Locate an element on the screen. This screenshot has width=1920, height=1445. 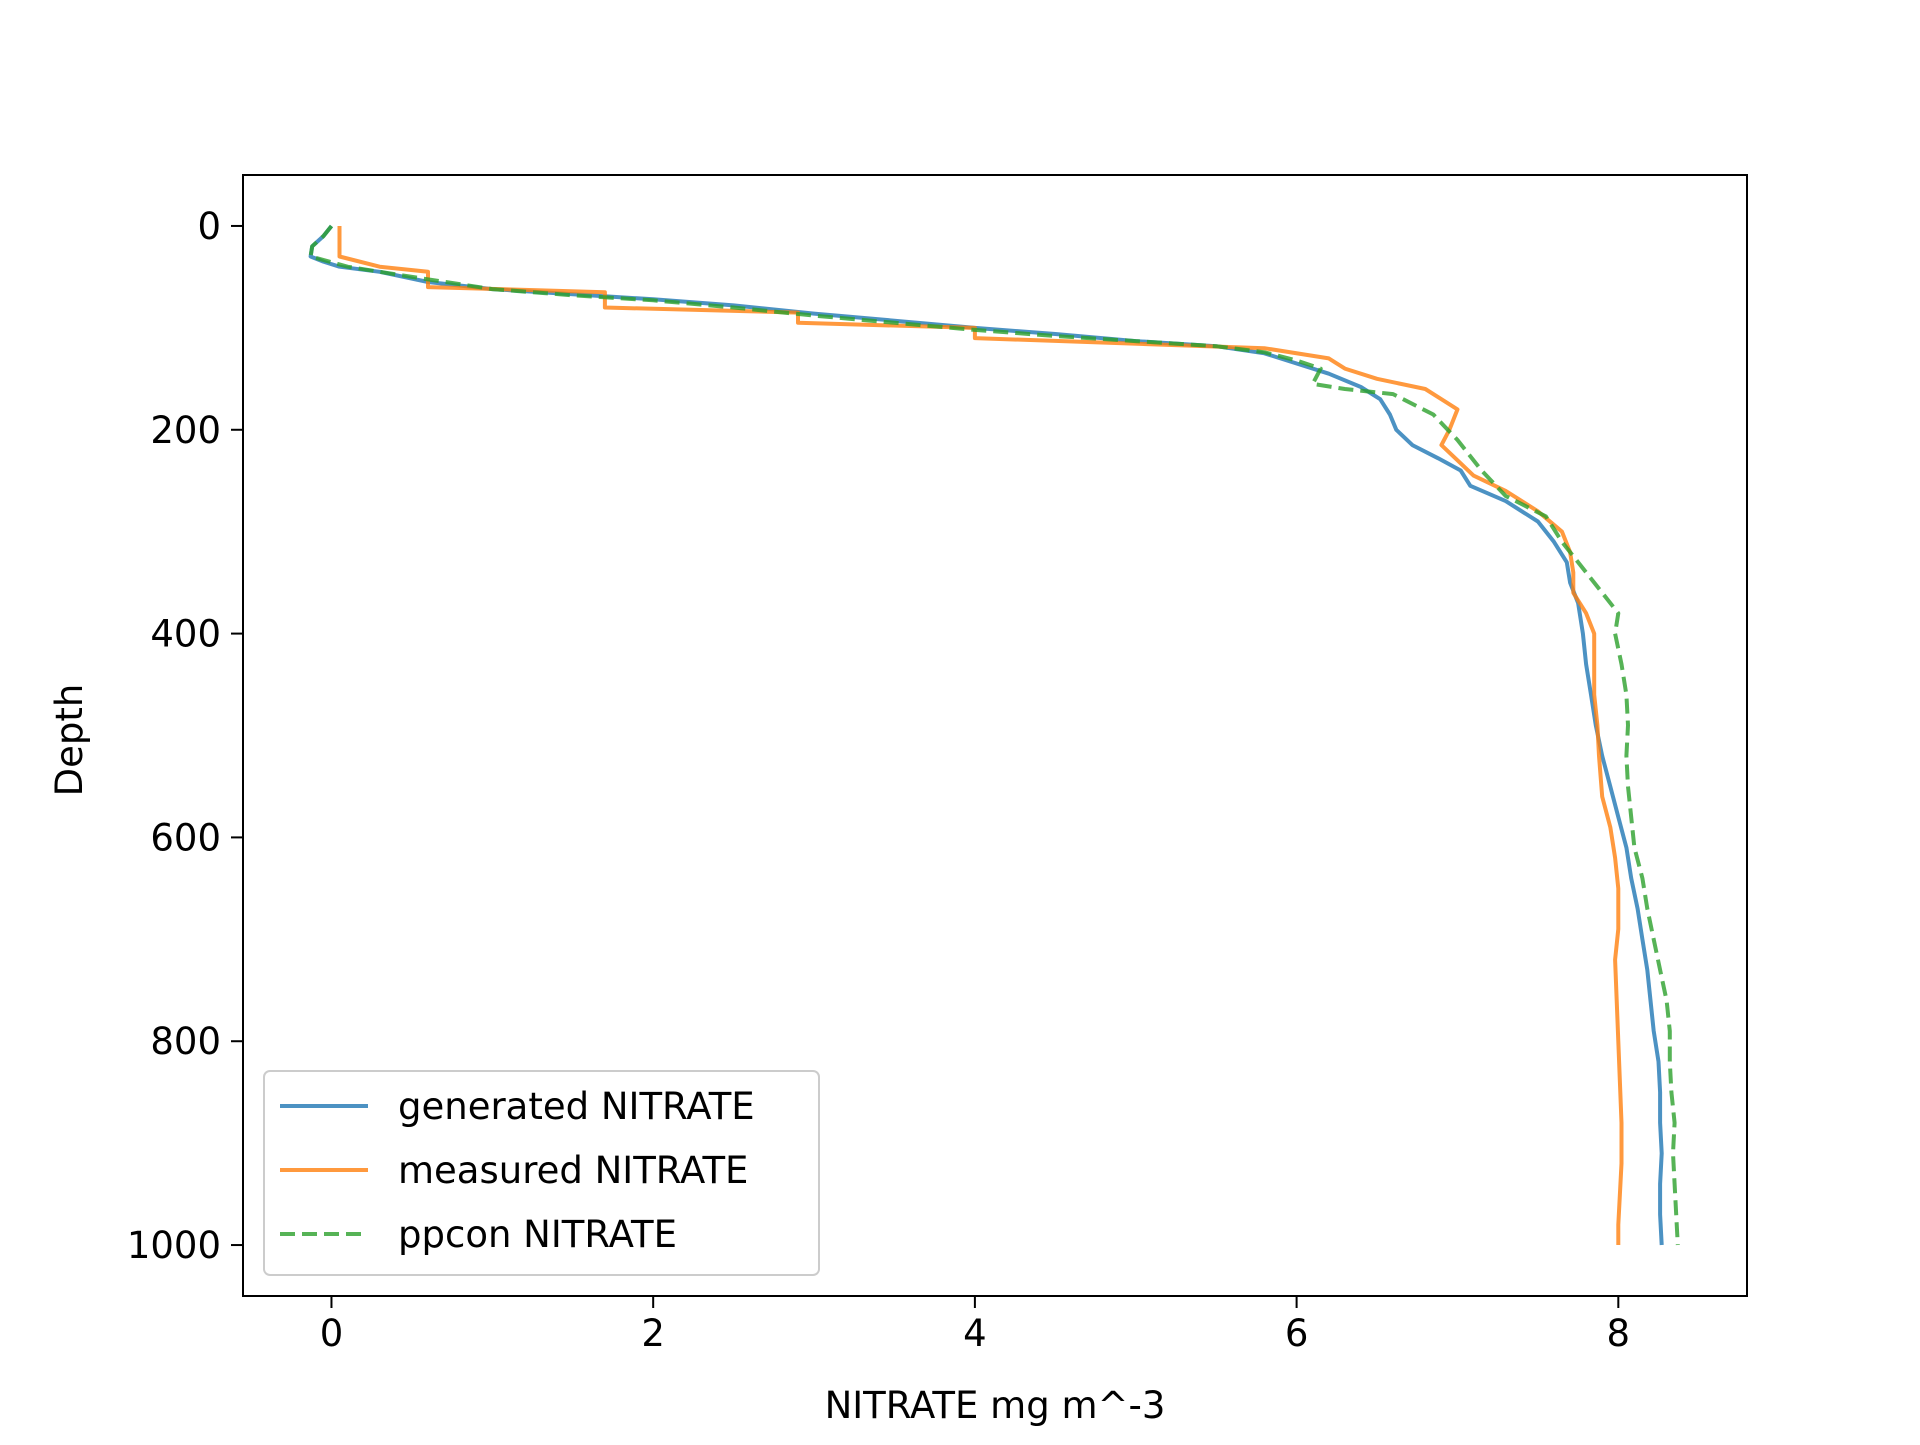
x-tick-label: 6 is located at coordinates (1297, 1333).